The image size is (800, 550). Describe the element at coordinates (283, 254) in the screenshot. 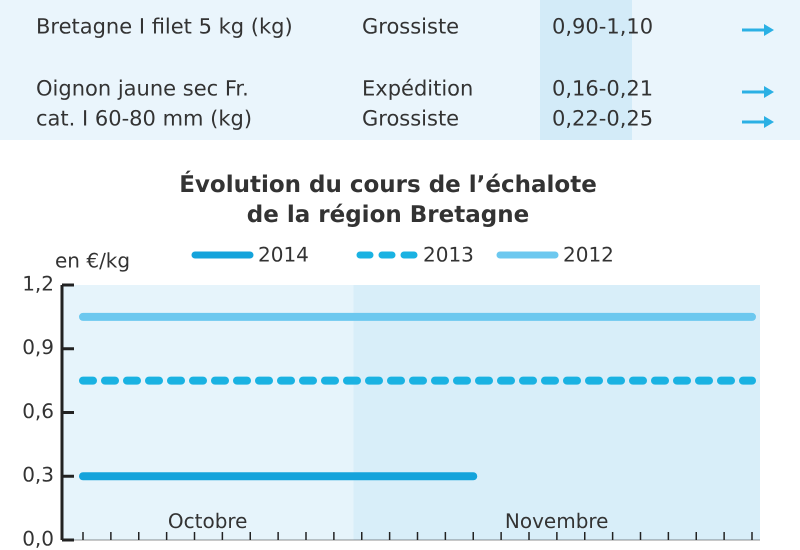

I see `legend-label: 2014` at that location.